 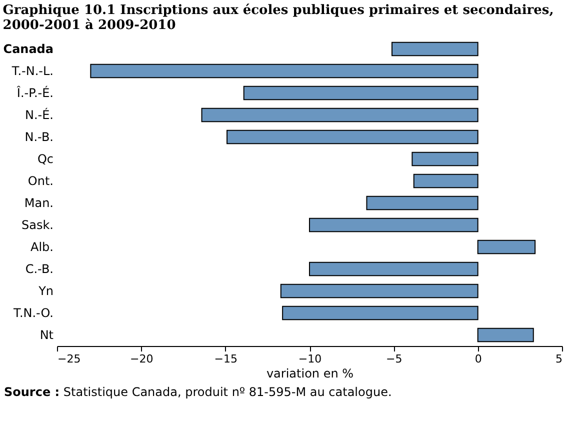 I want to click on x-tick-label: 0, so click(x=478, y=359).